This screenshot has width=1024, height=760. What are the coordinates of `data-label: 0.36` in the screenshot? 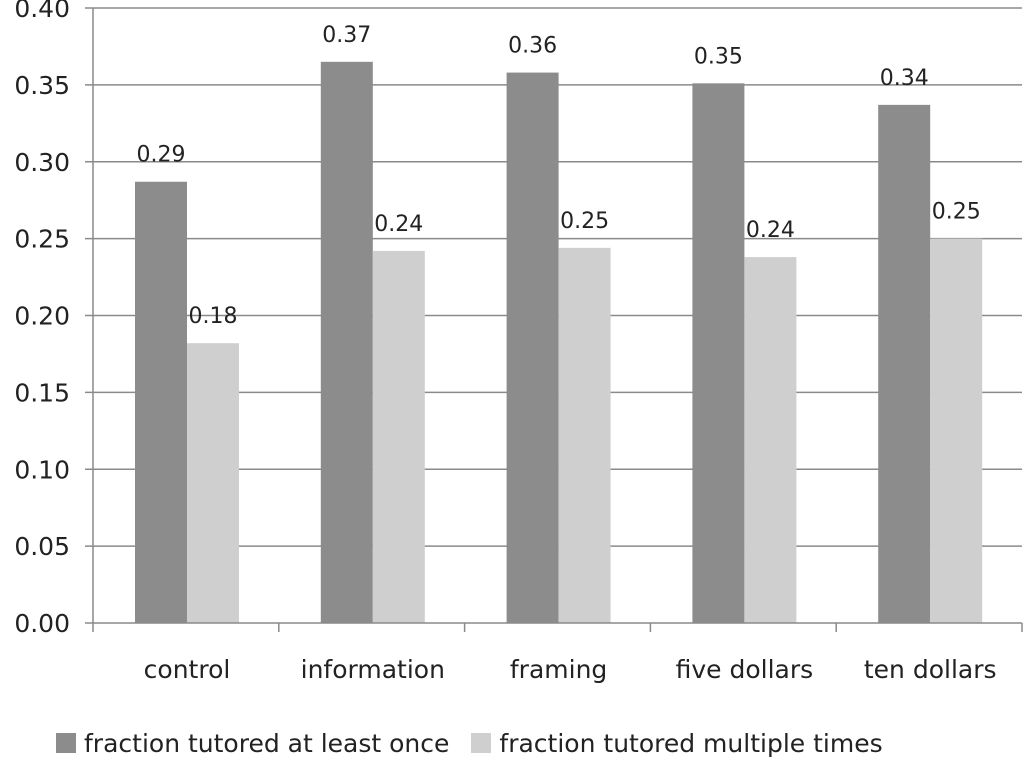 It's located at (532, 46).